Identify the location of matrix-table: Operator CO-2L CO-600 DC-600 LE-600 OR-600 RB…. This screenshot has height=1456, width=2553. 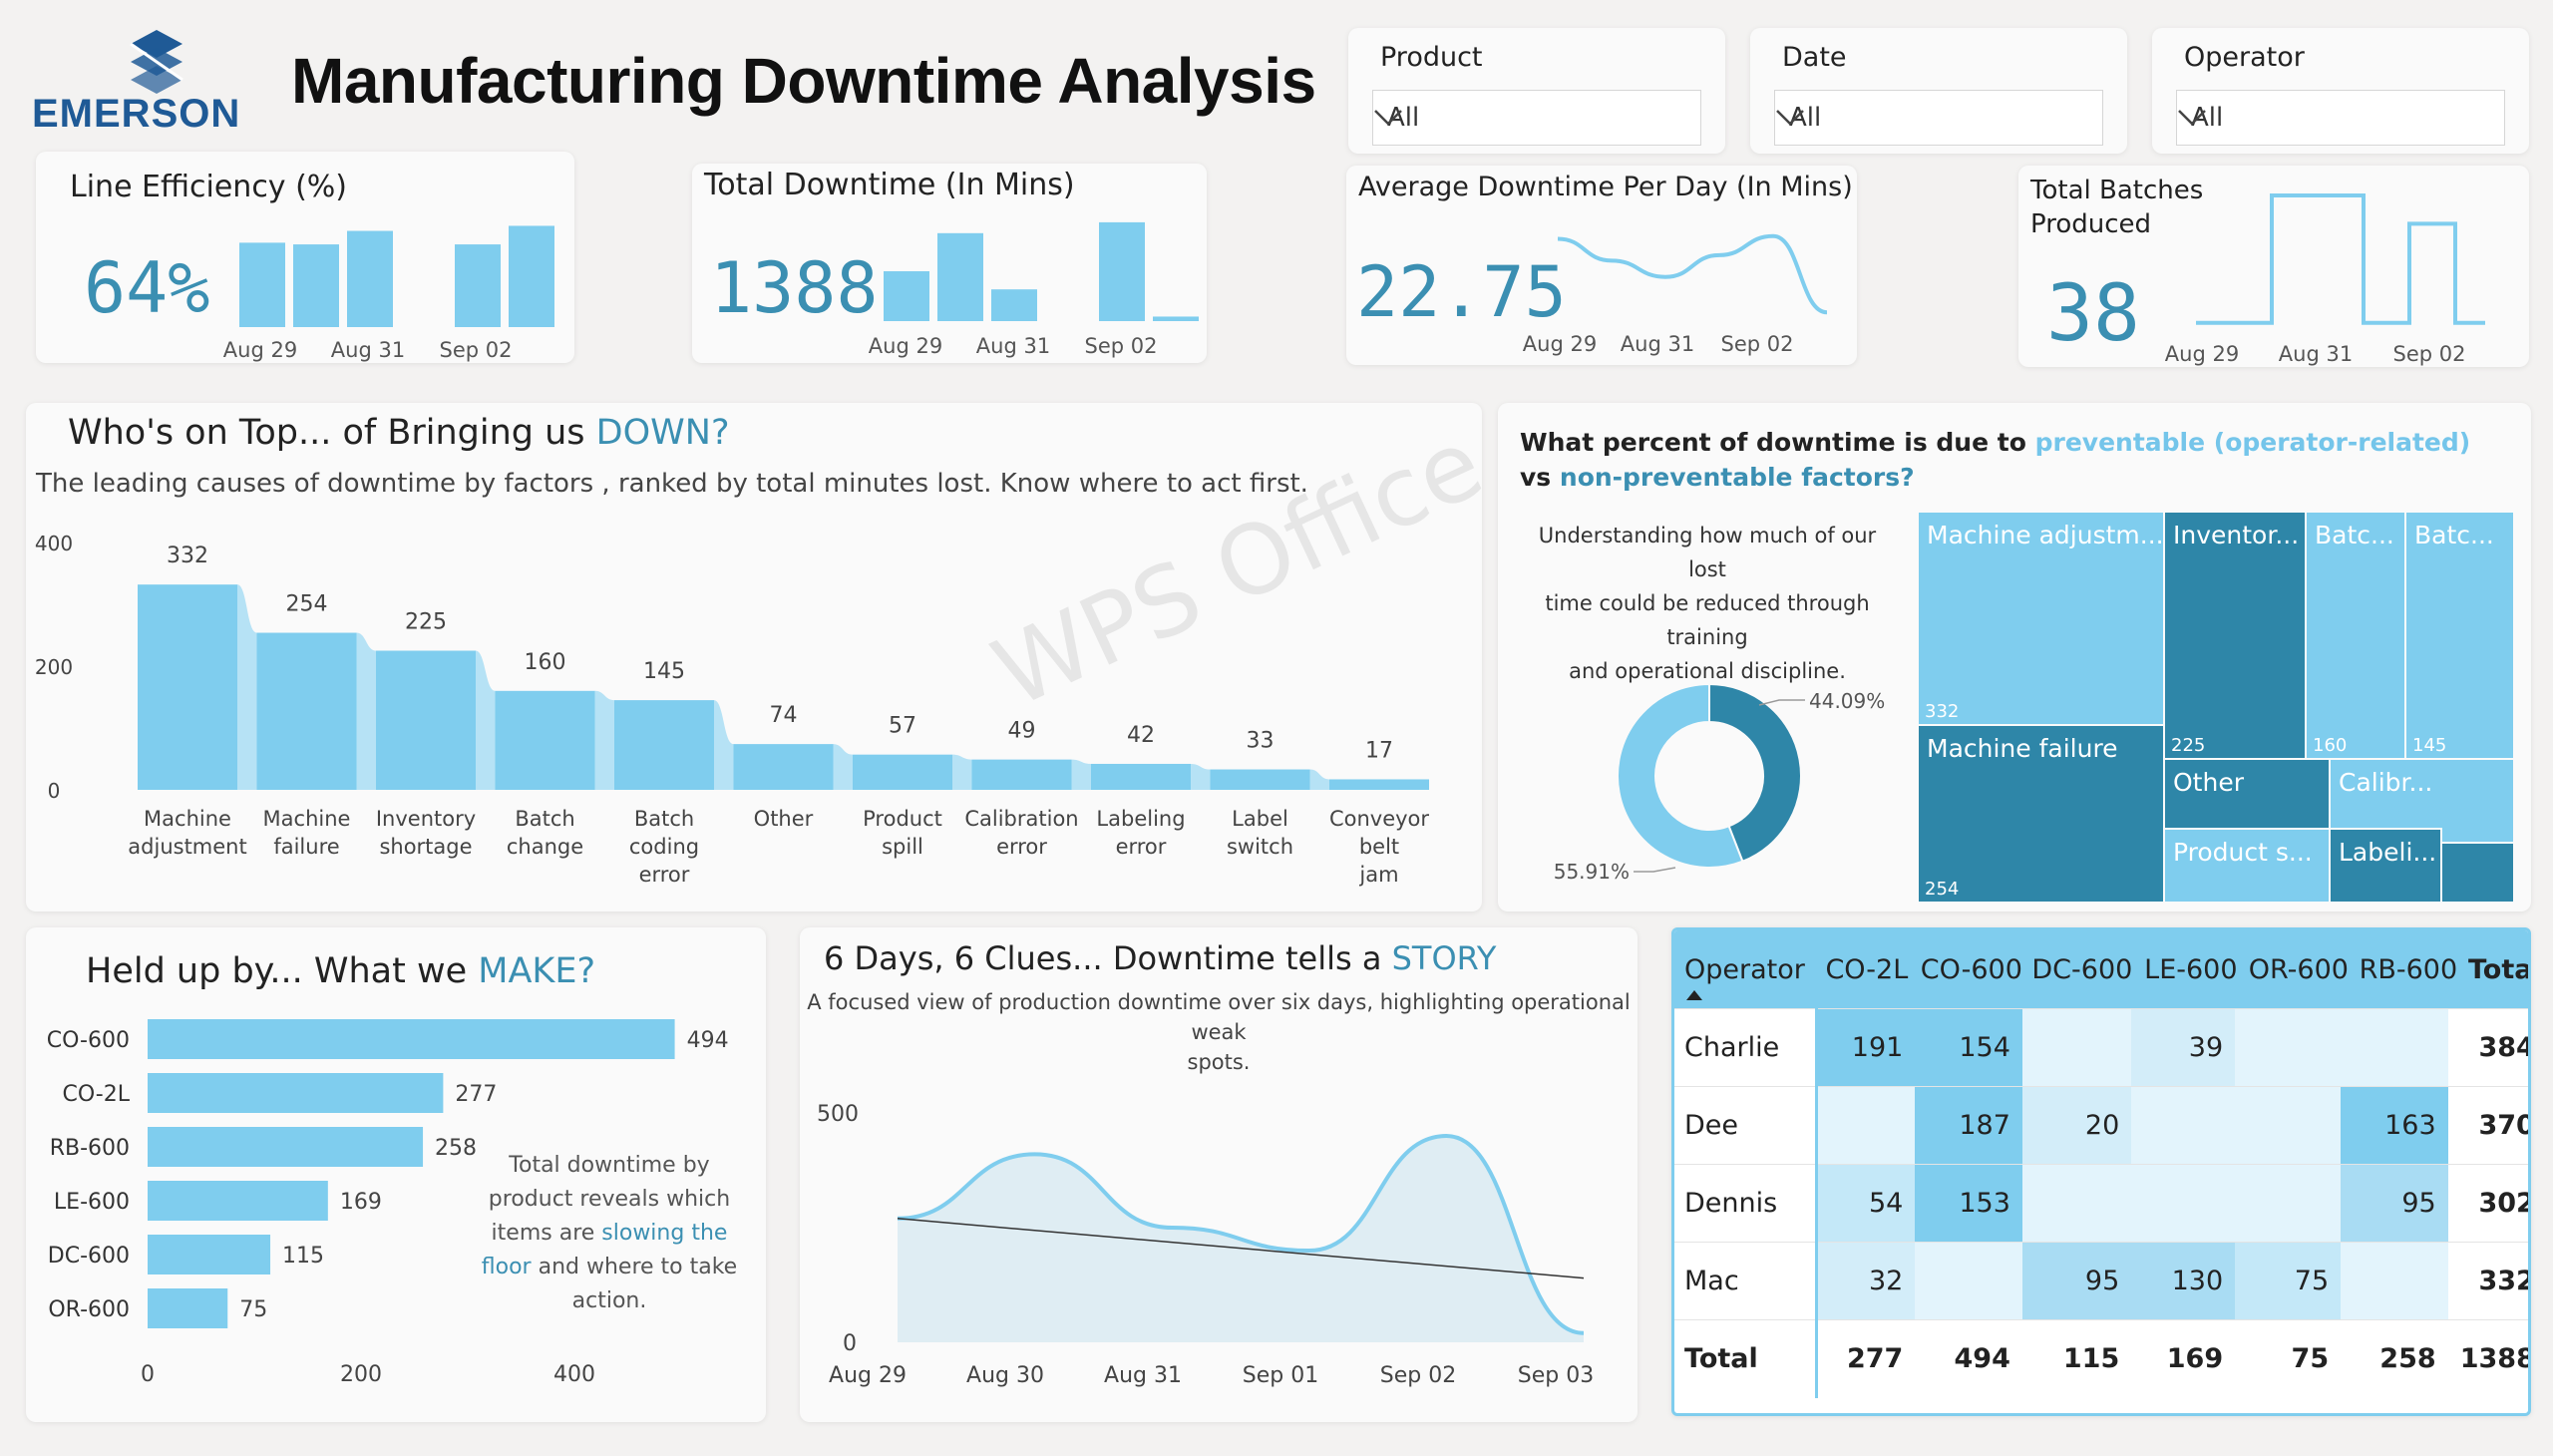
(2103, 1164).